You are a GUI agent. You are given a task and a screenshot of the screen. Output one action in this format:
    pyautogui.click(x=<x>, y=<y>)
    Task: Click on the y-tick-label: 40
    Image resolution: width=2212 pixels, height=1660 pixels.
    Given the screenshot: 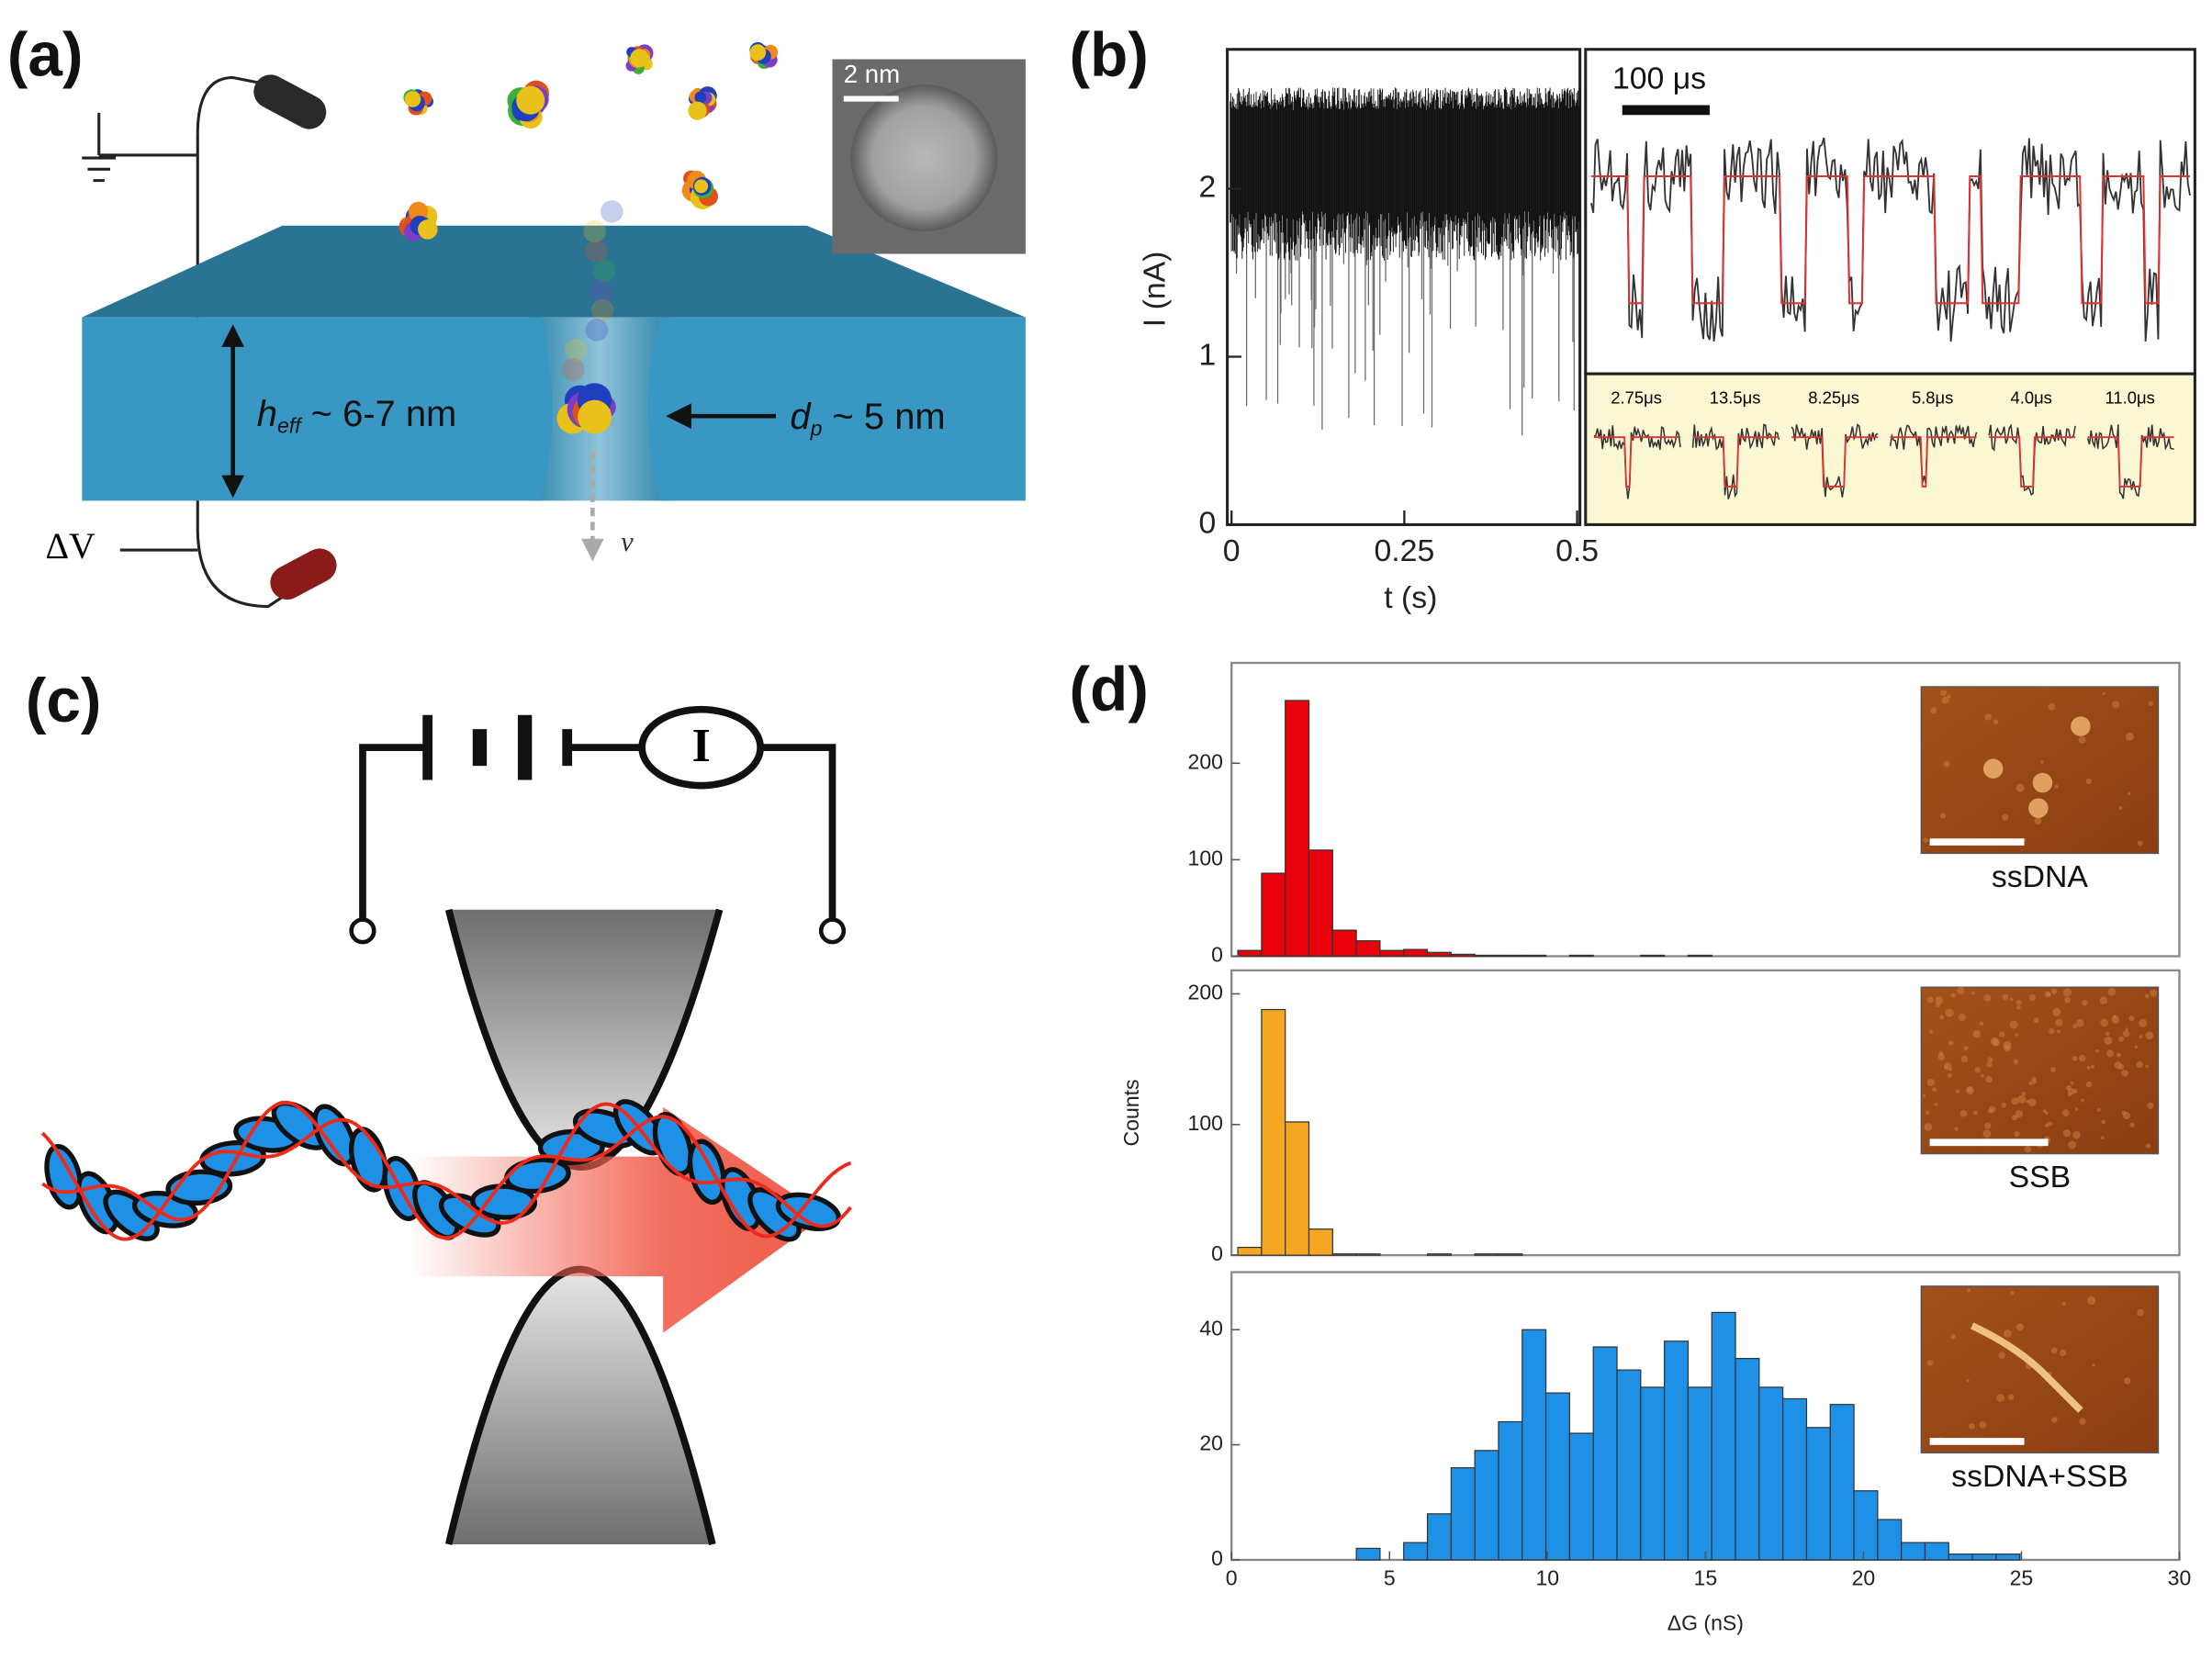 What is the action you would take?
    pyautogui.click(x=1211, y=1328)
    